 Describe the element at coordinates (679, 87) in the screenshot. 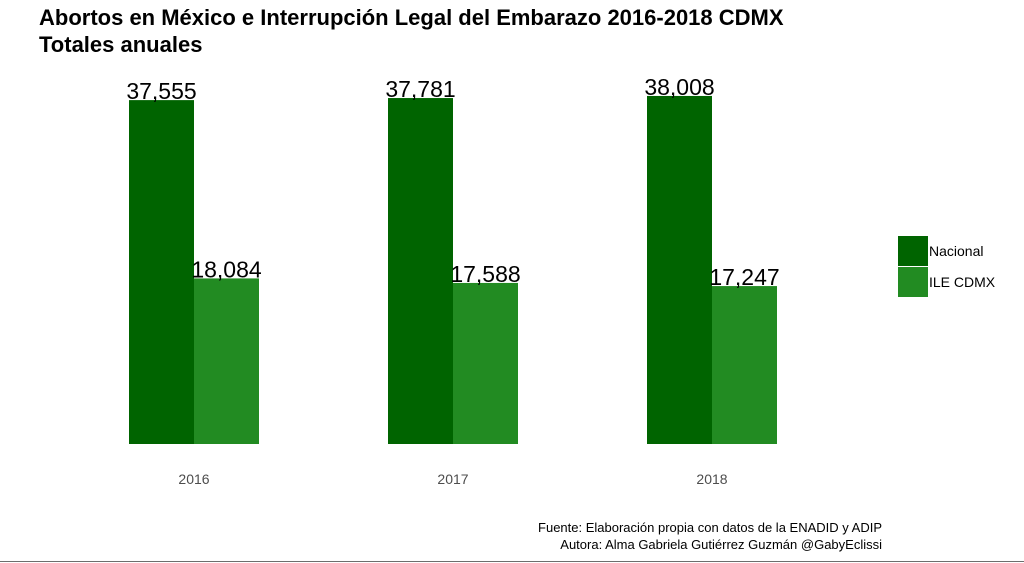

I see `data-label-nacional-2018: 38,008` at that location.